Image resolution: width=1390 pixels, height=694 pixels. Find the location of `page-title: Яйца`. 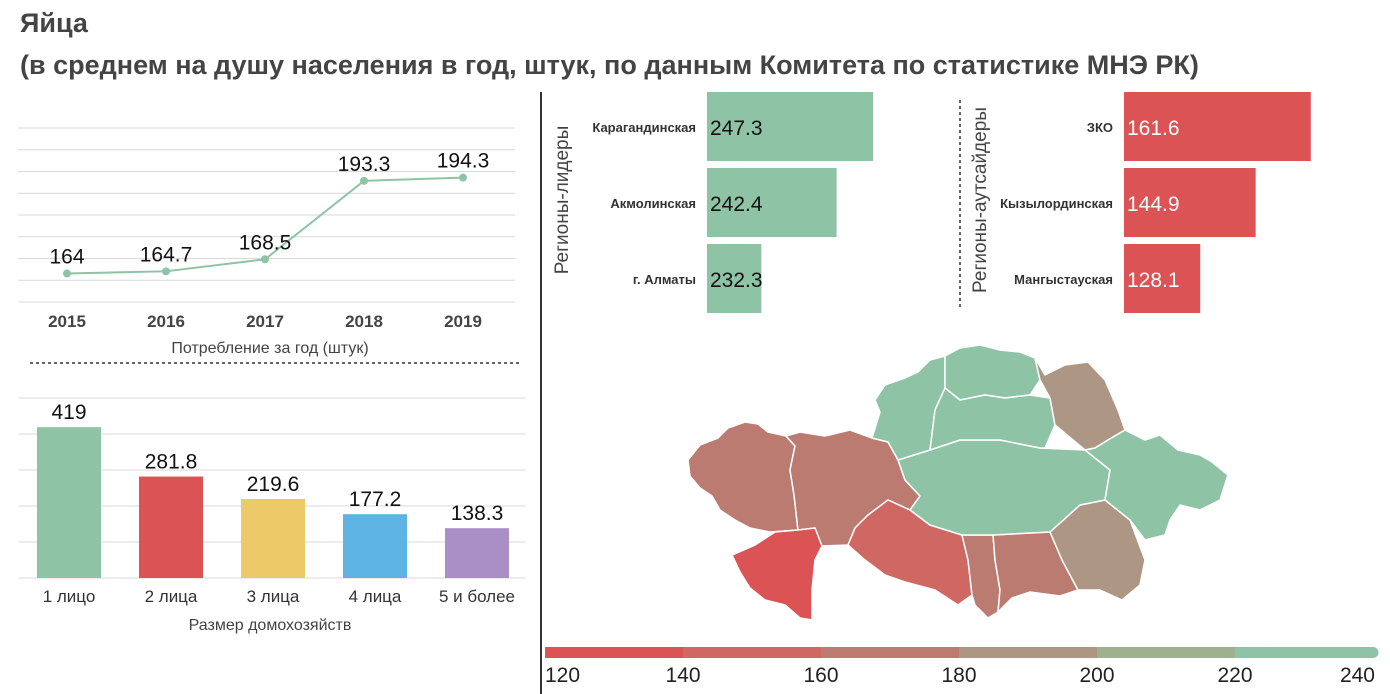

page-title: Яйца is located at coordinates (54, 23).